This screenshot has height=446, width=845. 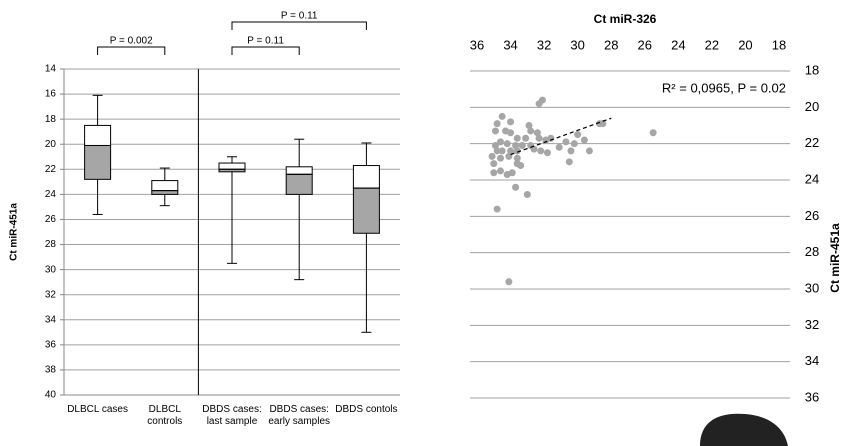 What do you see at coordinates (131, 41) in the screenshot?
I see `annotation: P = 0.002` at bounding box center [131, 41].